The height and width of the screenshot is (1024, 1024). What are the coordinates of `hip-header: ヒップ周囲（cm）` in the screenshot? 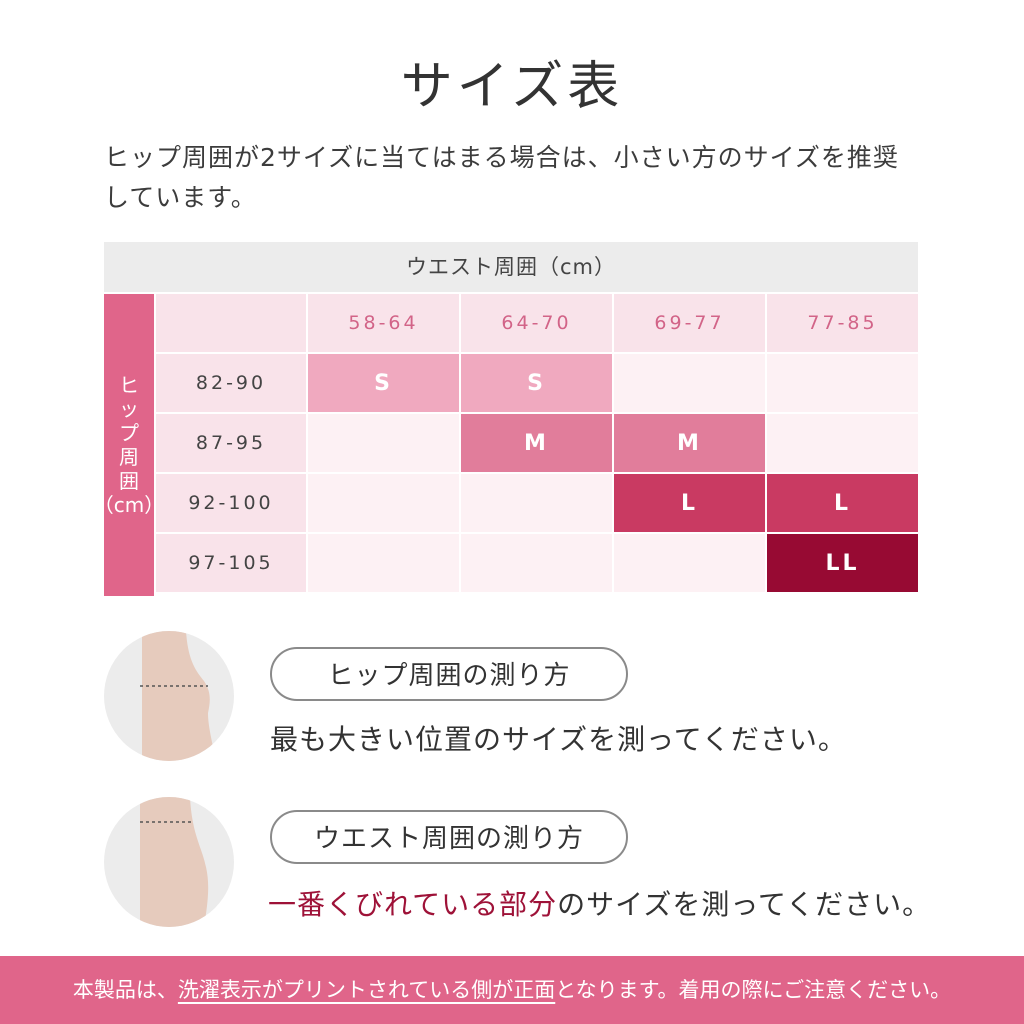 It's located at (129, 445).